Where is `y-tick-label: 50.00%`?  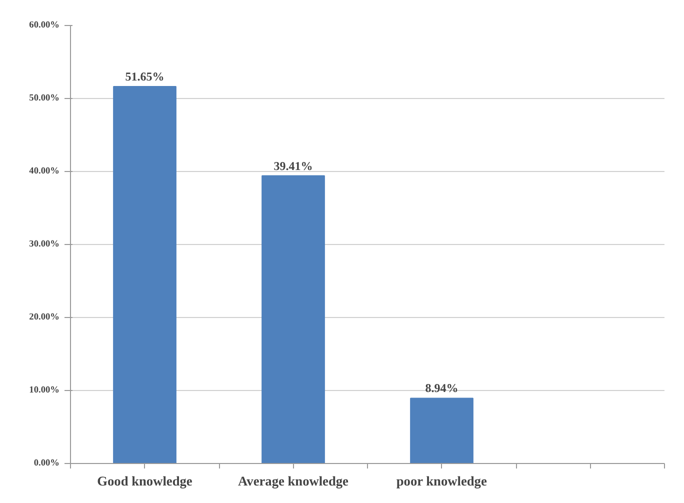
y-tick-label: 50.00% is located at coordinates (44, 99).